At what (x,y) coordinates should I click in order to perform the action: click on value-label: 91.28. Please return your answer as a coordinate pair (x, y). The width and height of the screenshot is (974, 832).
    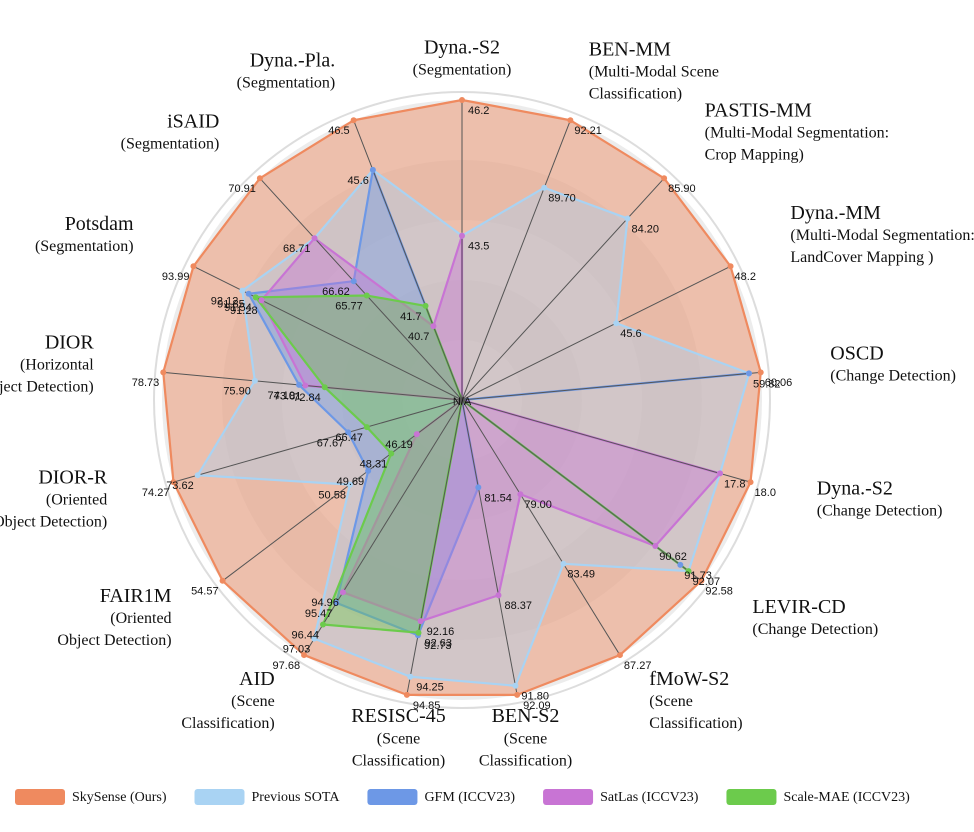
    Looking at the image, I should click on (244, 311).